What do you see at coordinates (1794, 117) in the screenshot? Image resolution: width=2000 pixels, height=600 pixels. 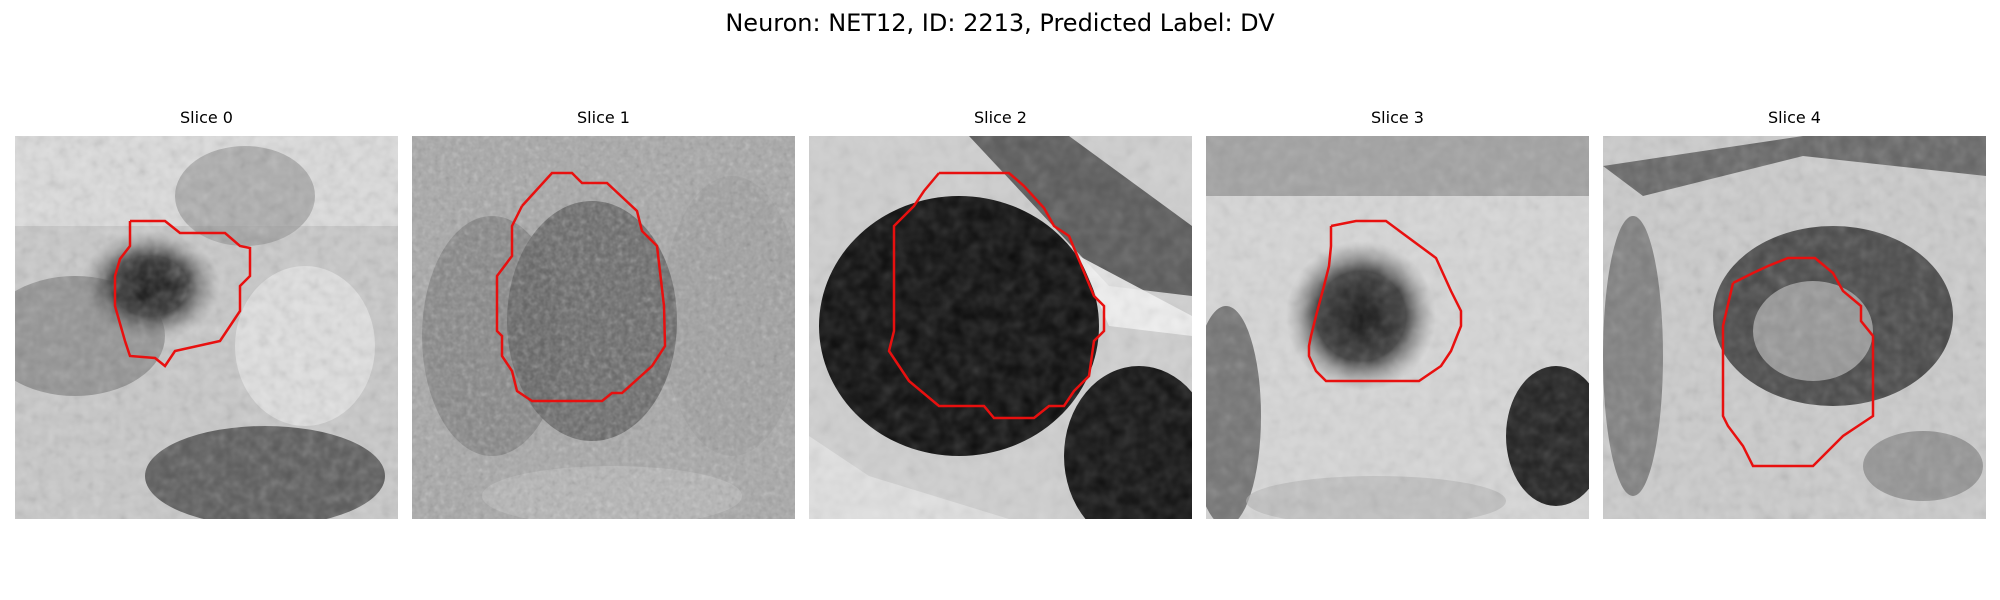 I see `slice-title-4: Slice 4` at bounding box center [1794, 117].